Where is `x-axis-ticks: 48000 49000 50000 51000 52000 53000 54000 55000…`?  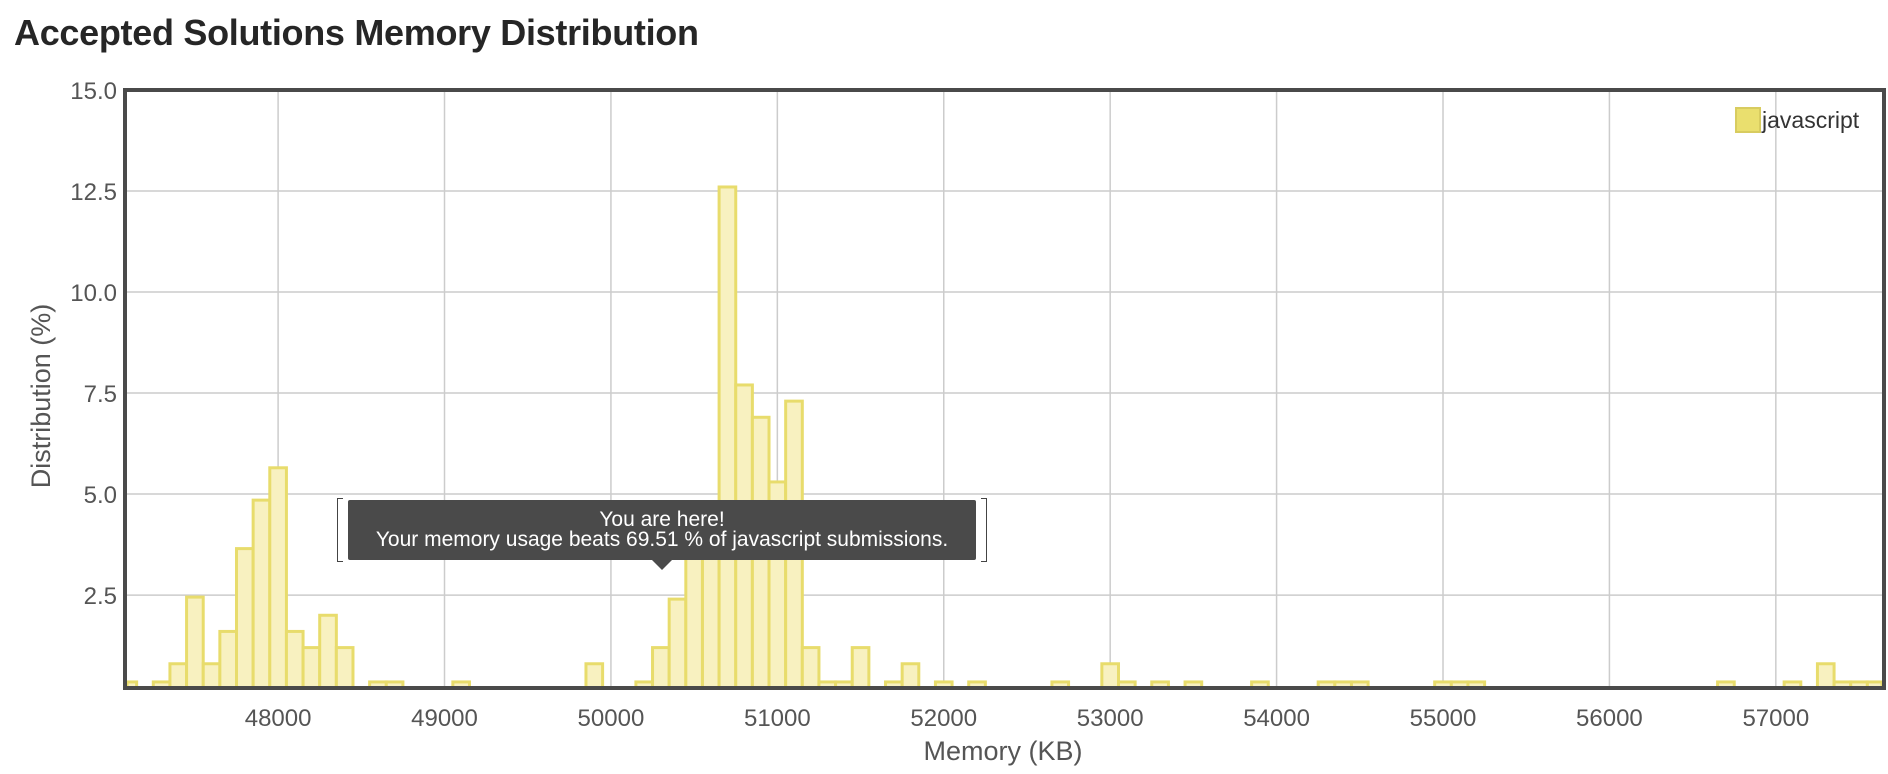
x-axis-ticks: 48000 49000 50000 51000 52000 53000 54000 55000… is located at coordinates (1027, 718).